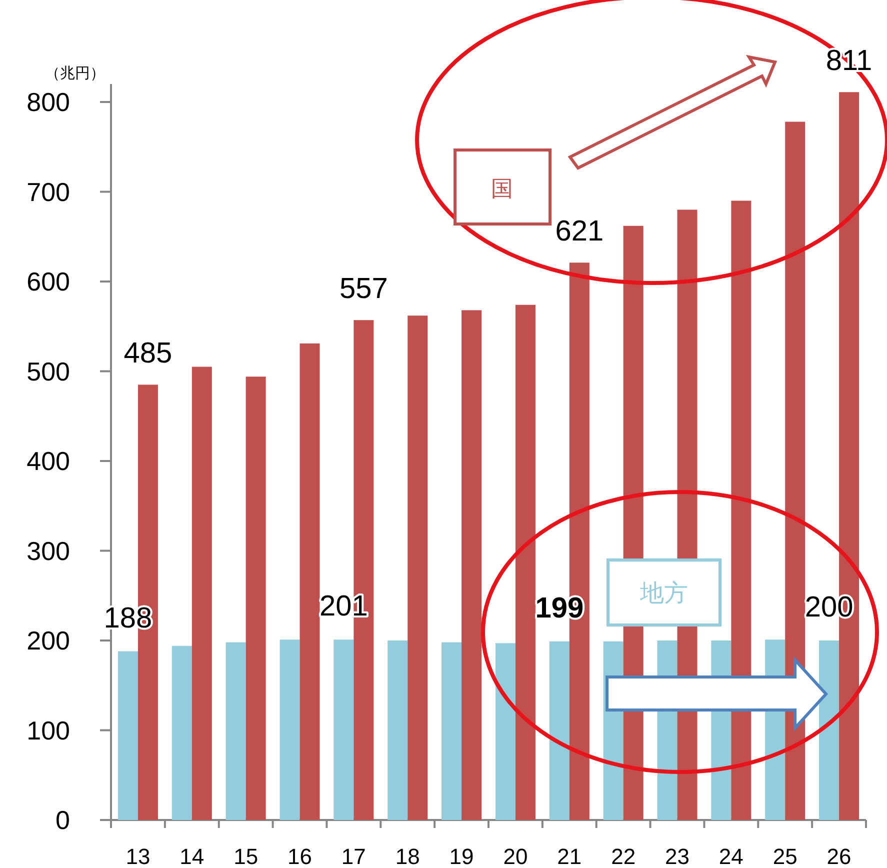  I want to click on x-tick-label: 25, so click(785, 856).